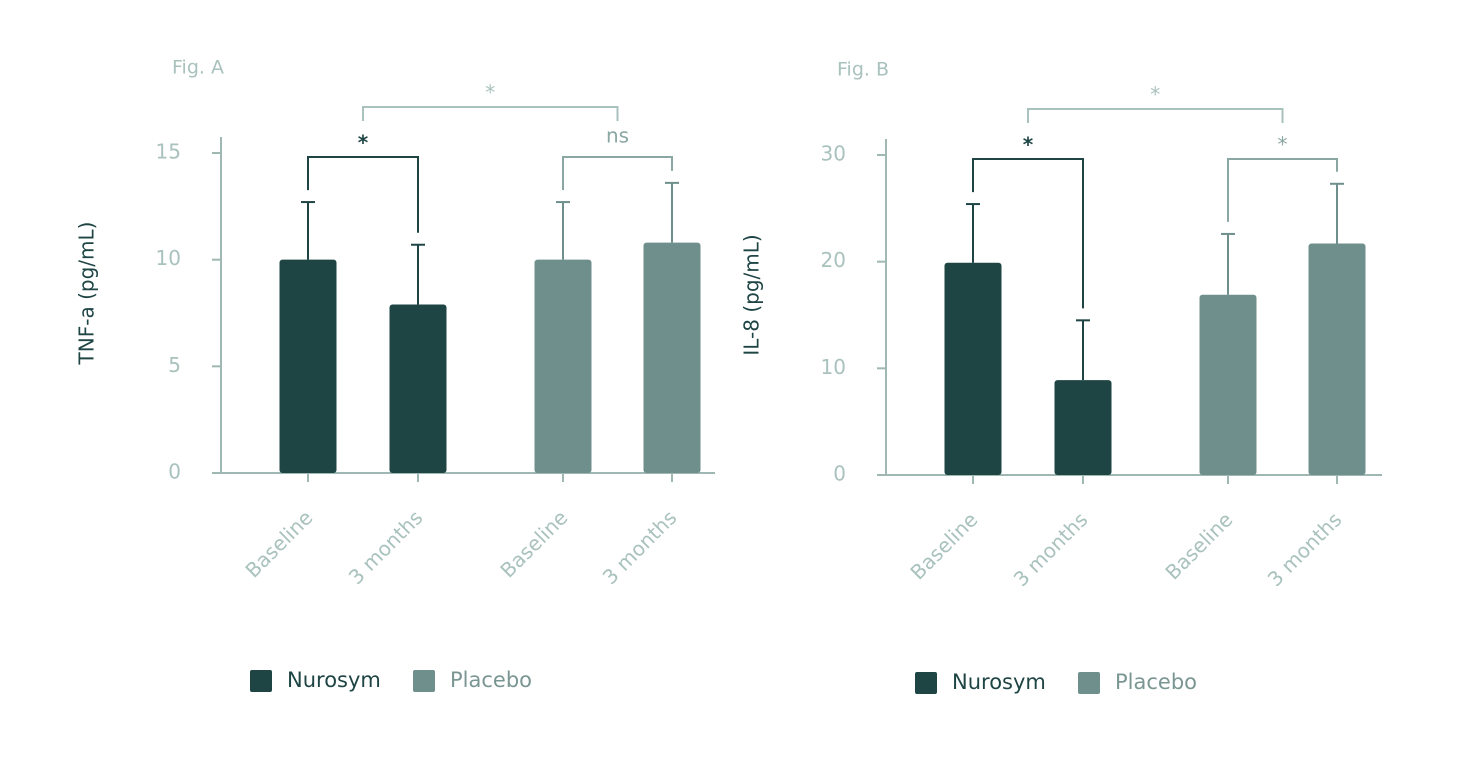 Image resolution: width=1477 pixels, height=766 pixels. What do you see at coordinates (752, 294) in the screenshot?
I see `y-axis-label: IL-8 (pg/mL)` at bounding box center [752, 294].